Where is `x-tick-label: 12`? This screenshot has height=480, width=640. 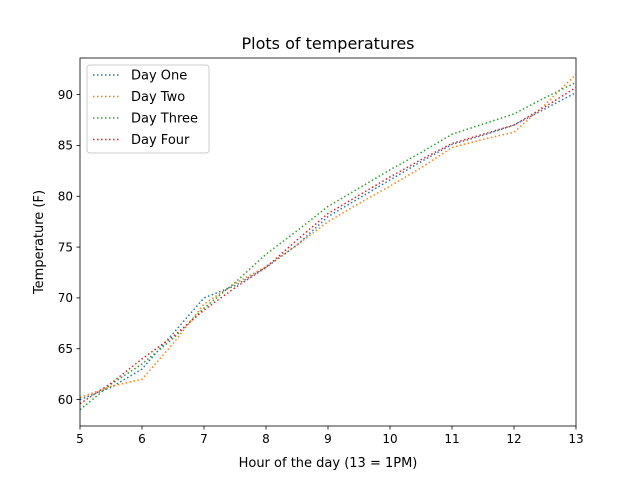
x-tick-label: 12 is located at coordinates (513, 439).